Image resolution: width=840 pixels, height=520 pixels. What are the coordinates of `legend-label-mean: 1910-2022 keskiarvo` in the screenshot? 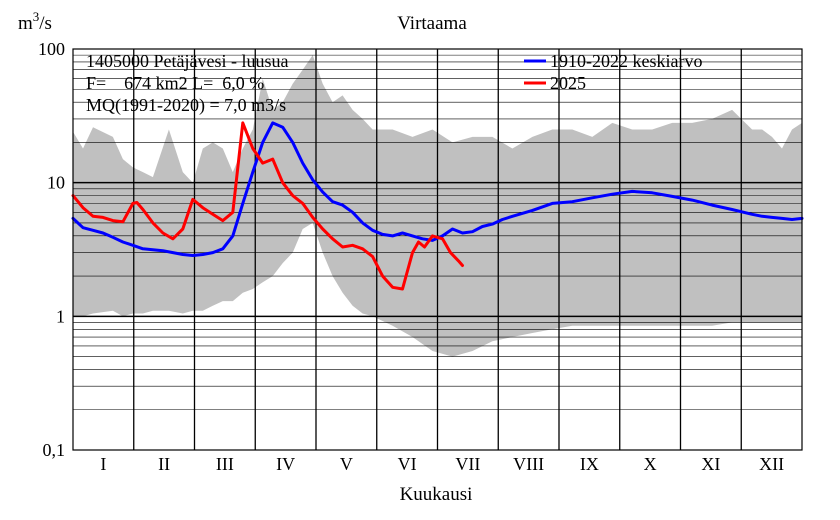 It's located at (626, 61).